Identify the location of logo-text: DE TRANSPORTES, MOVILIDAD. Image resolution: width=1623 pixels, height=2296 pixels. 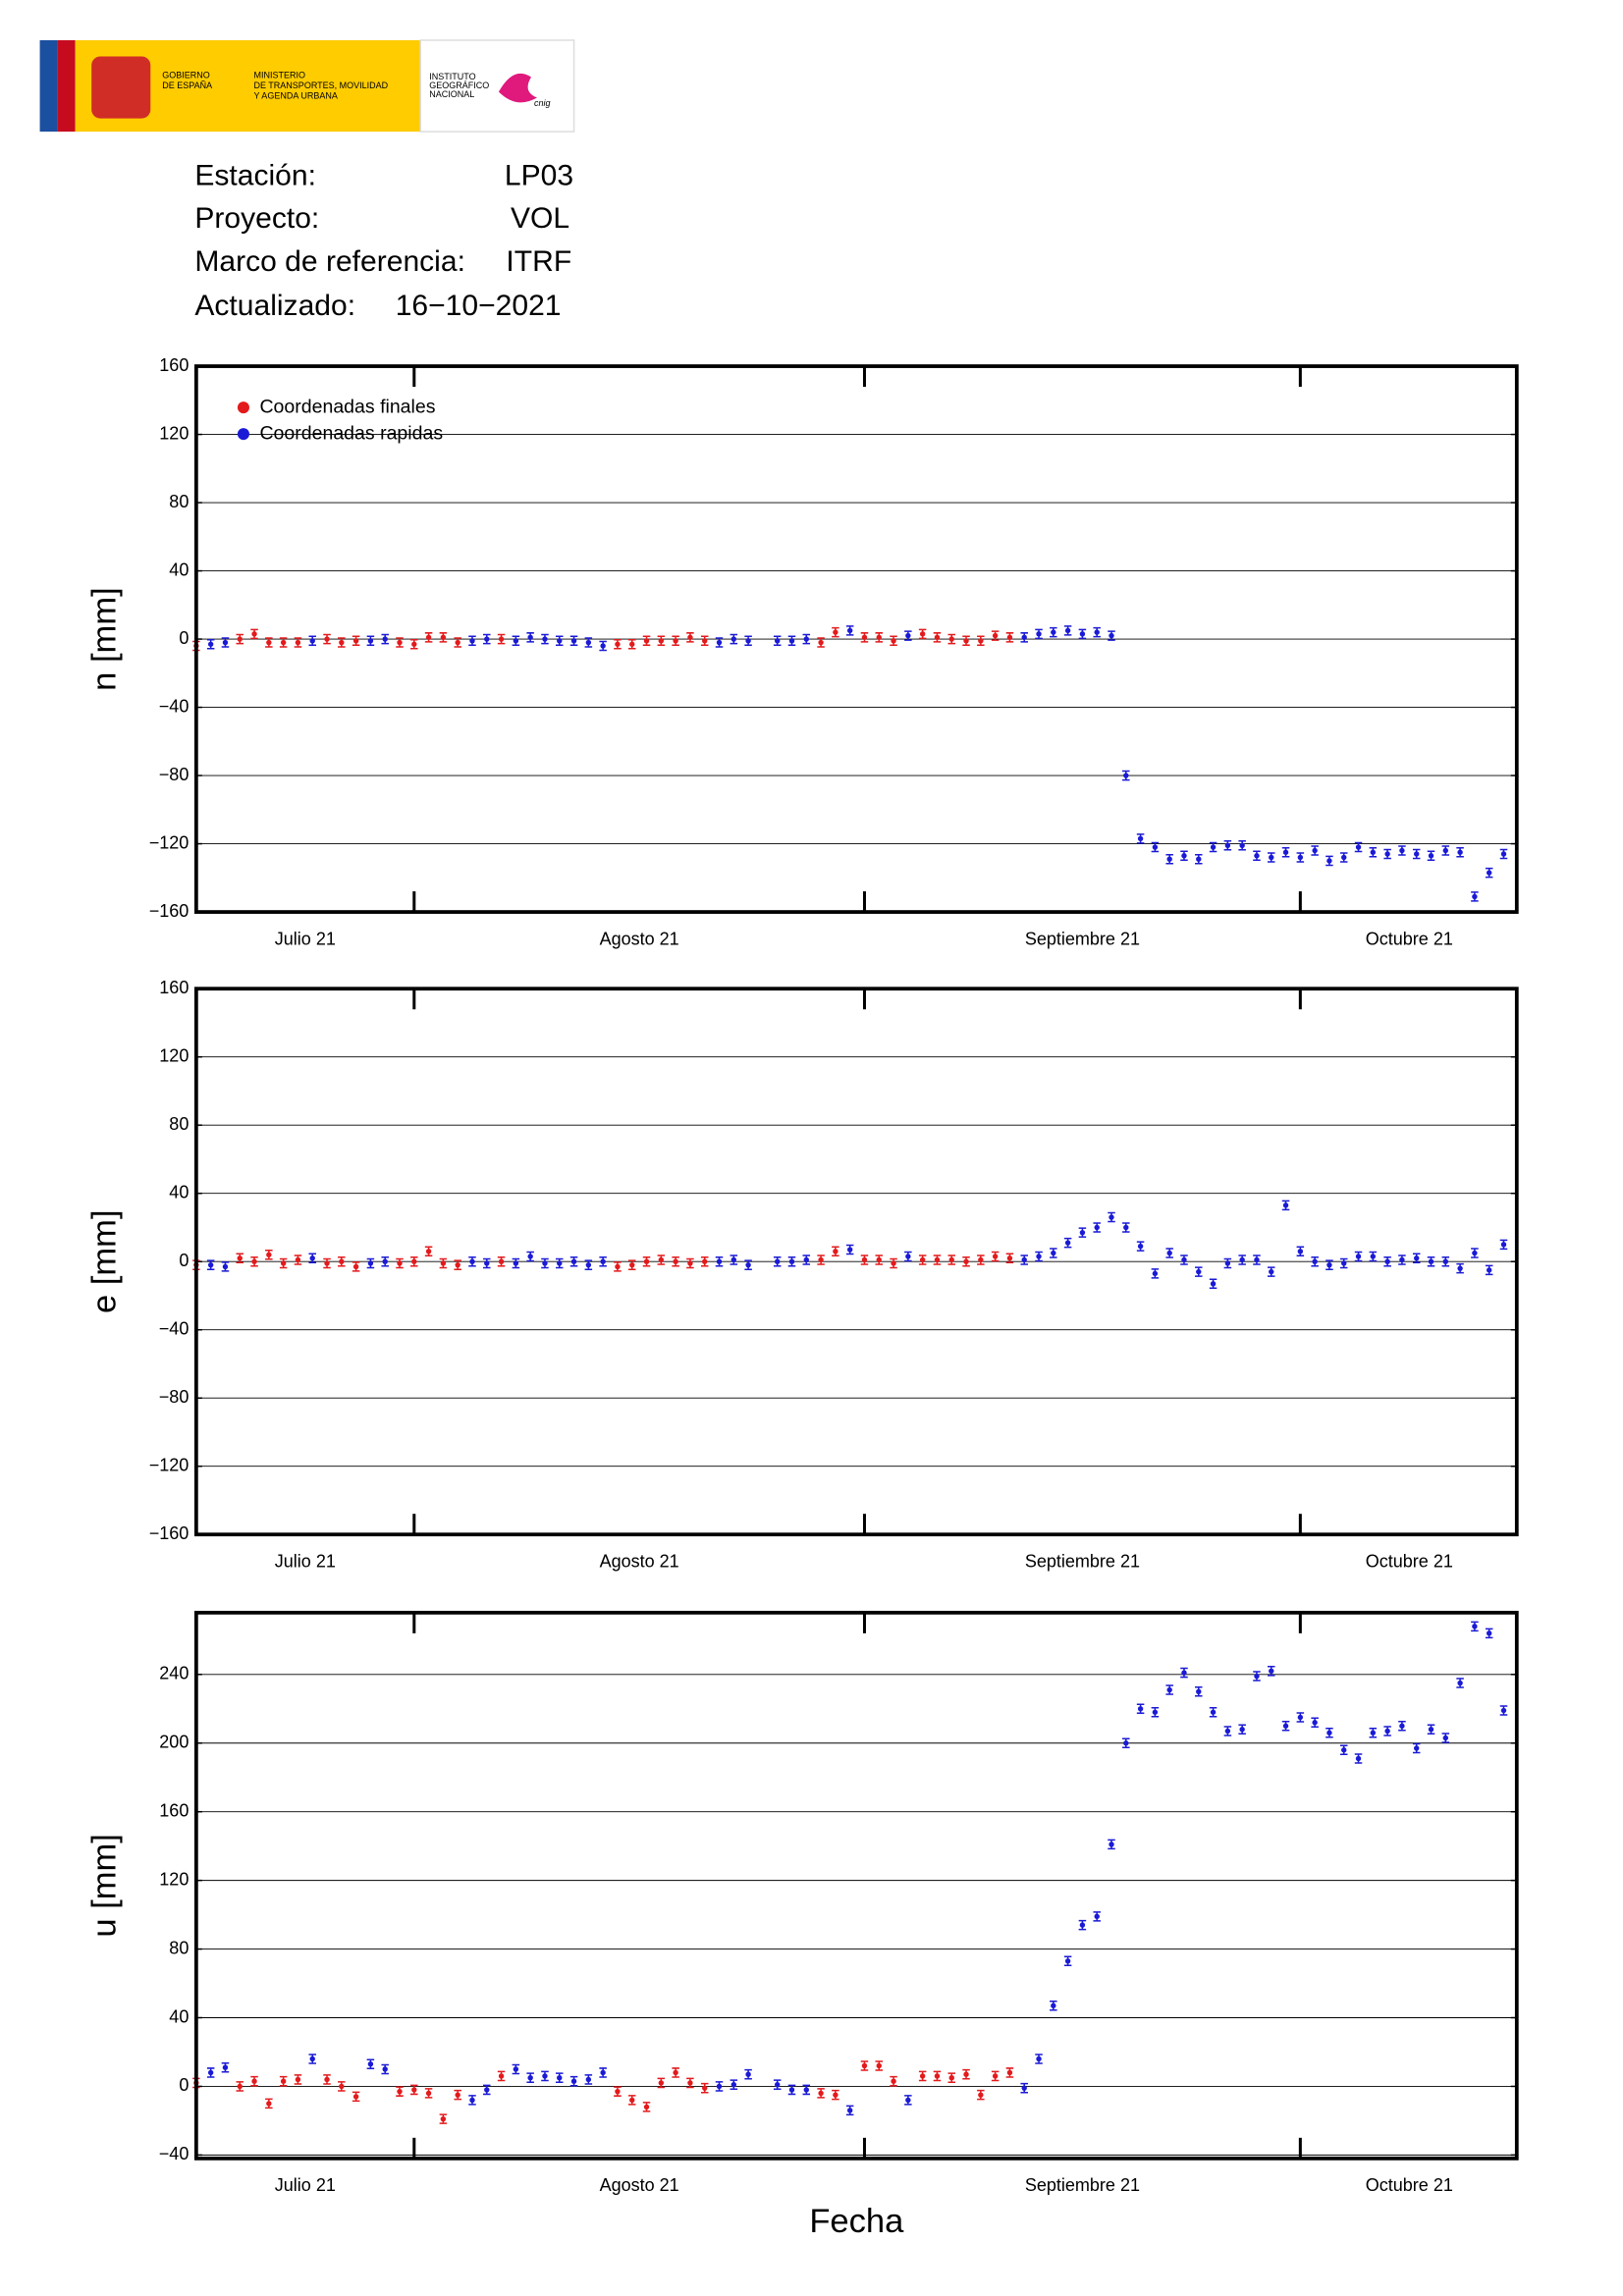
(320, 85).